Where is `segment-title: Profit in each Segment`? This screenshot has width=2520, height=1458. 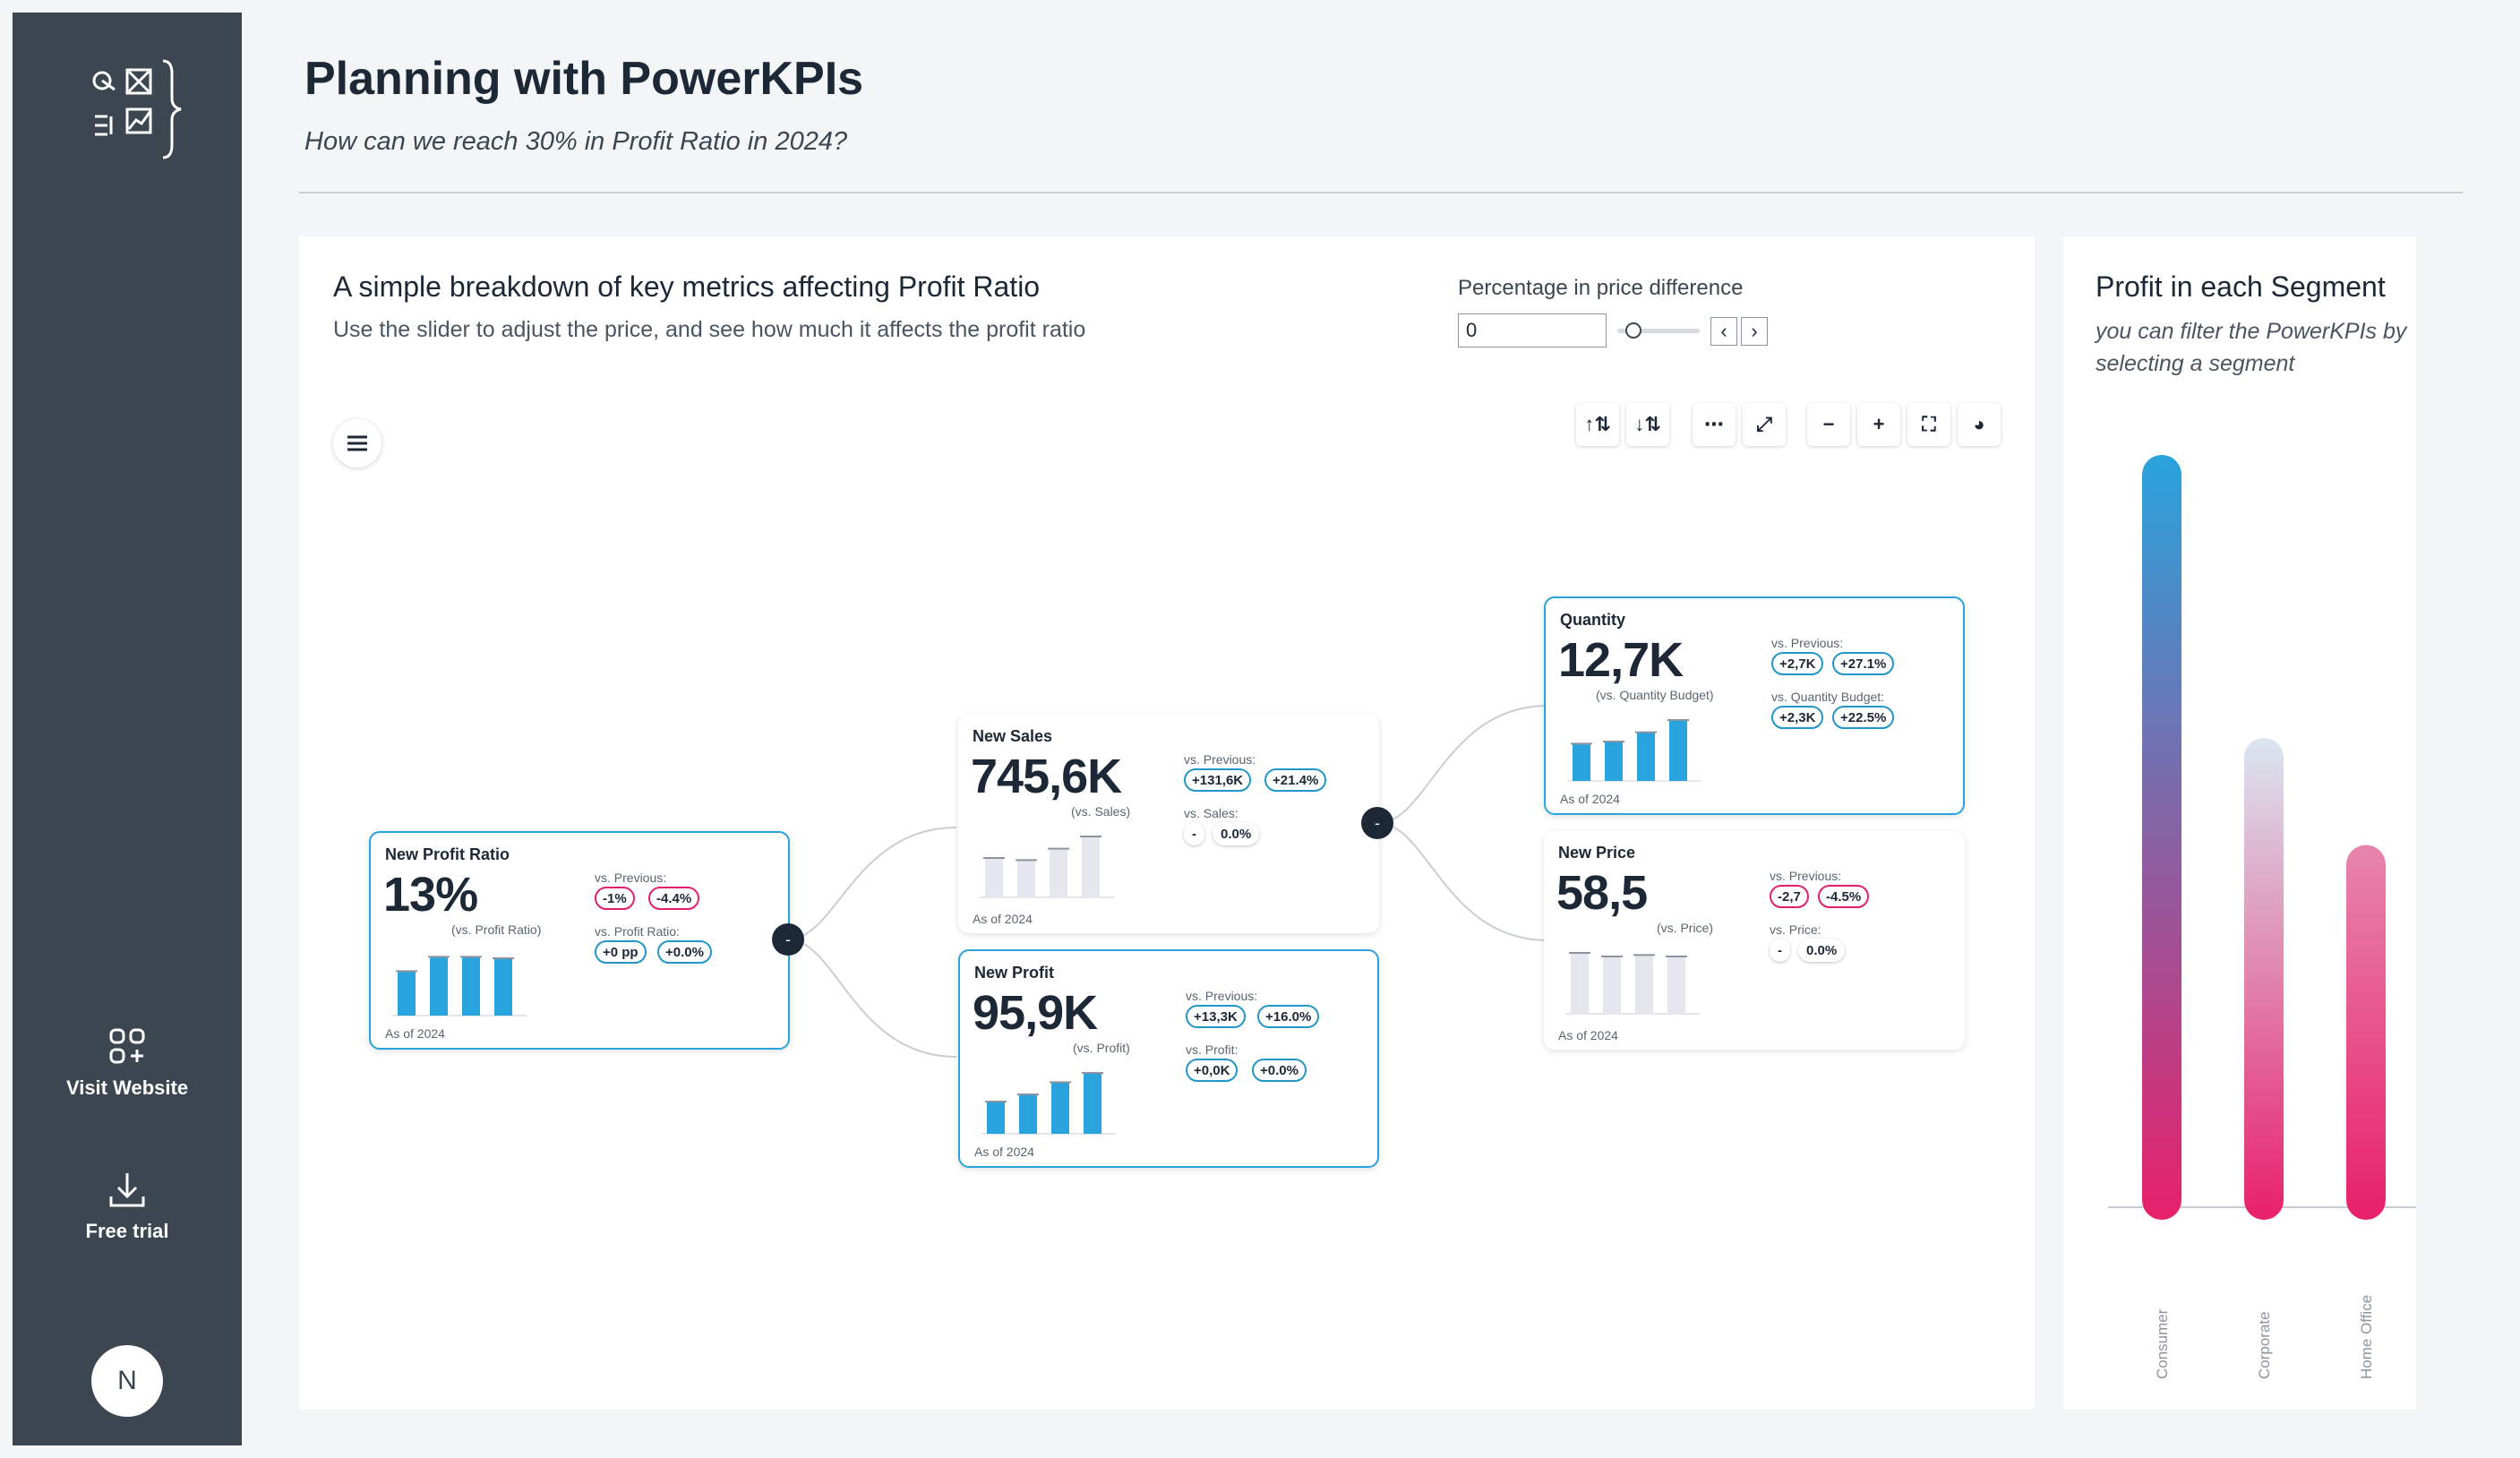
segment-title: Profit in each Segment is located at coordinates (2241, 286).